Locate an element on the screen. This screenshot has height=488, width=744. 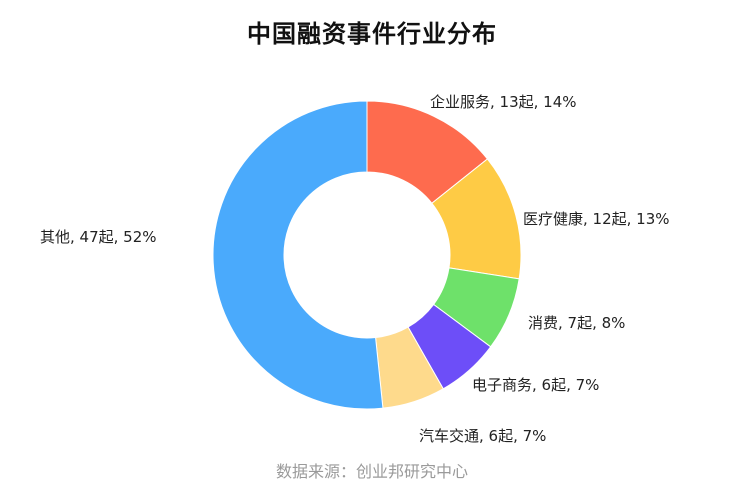
slice-label: 企业服务, 13起, 14% is located at coordinates (503, 102).